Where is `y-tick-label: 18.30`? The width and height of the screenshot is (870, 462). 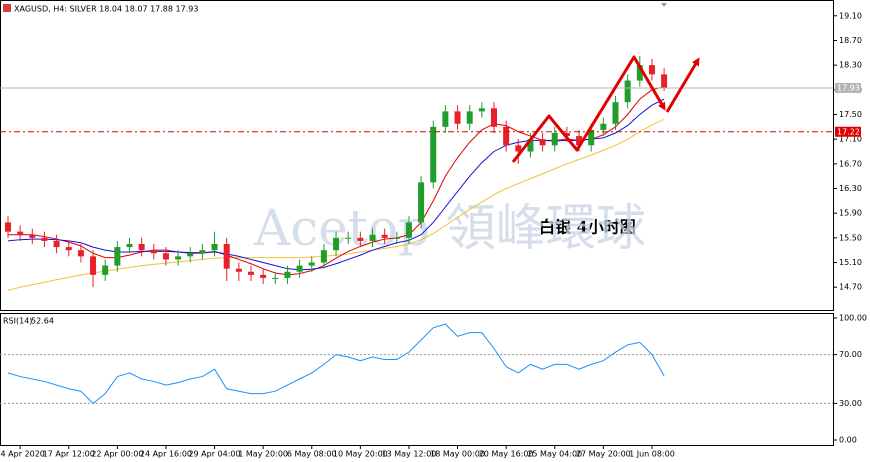
y-tick-label: 18.30 is located at coordinates (850, 65).